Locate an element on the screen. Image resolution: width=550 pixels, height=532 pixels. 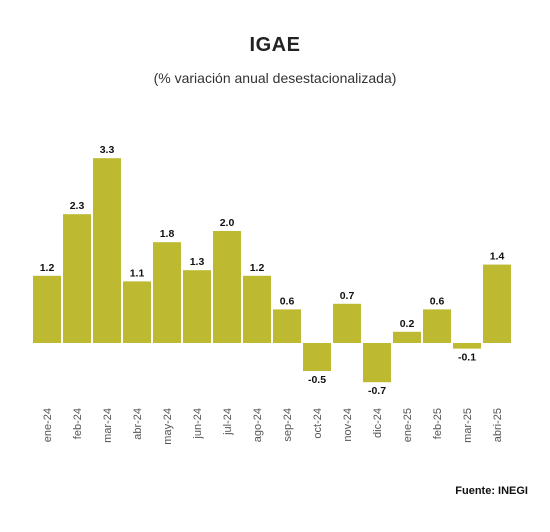
category-label-feb-24: feb-24 is located at coordinates (78, 423).